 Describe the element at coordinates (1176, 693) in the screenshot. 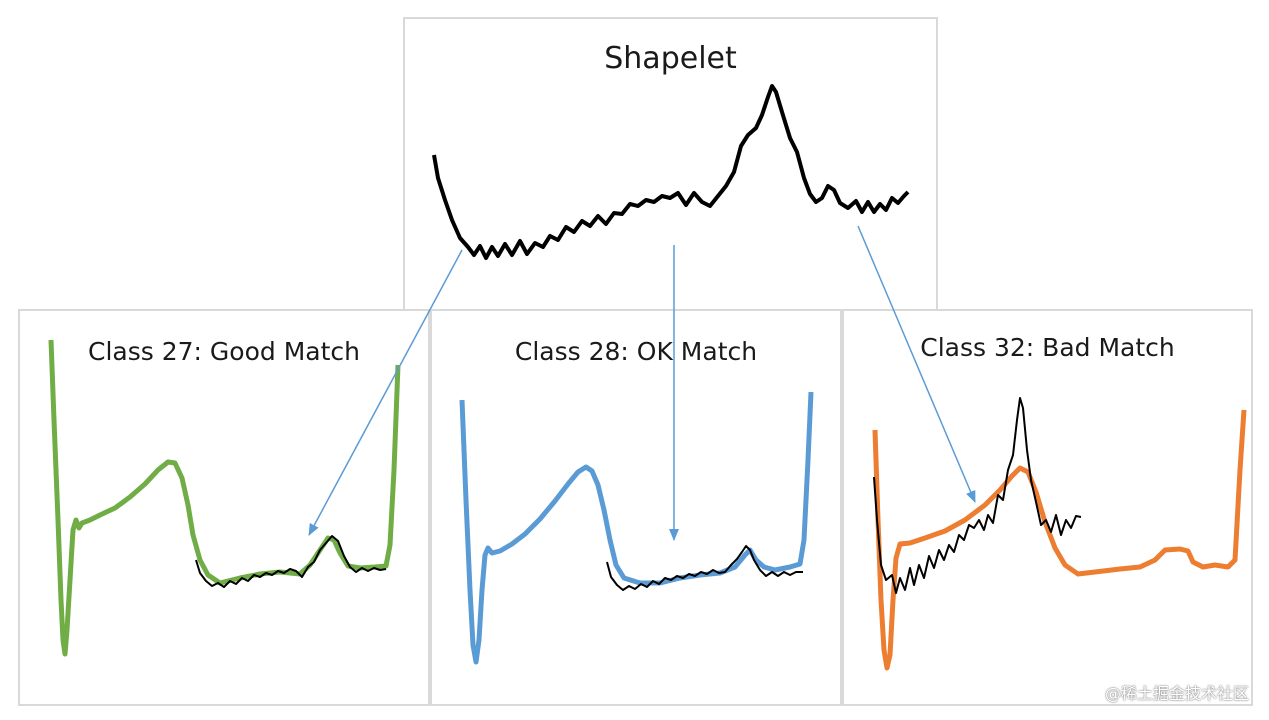

I see `watermark: @稀土掘金技术社区` at that location.